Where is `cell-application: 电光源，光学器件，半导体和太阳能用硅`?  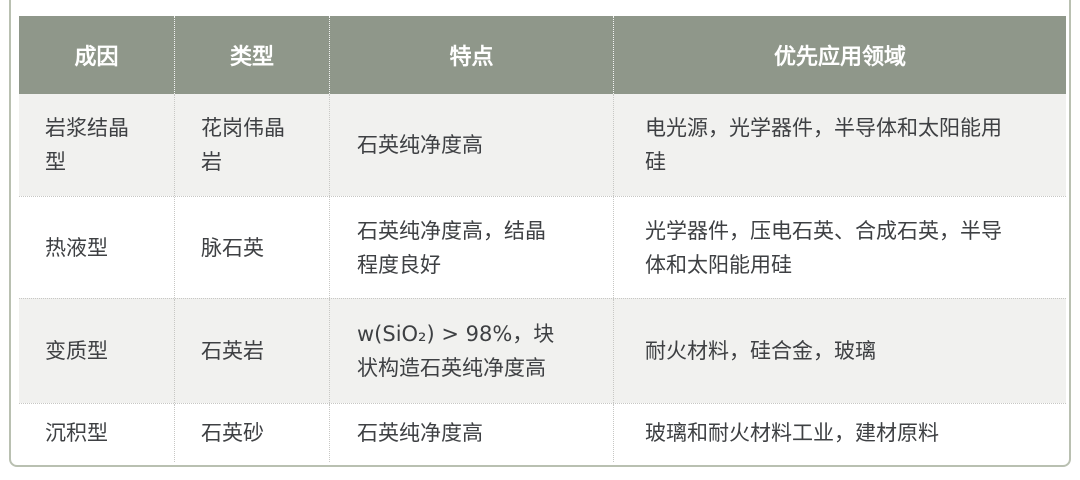 cell-application: 电光源，光学器件，半导体和太阳能用硅 is located at coordinates (840, 145).